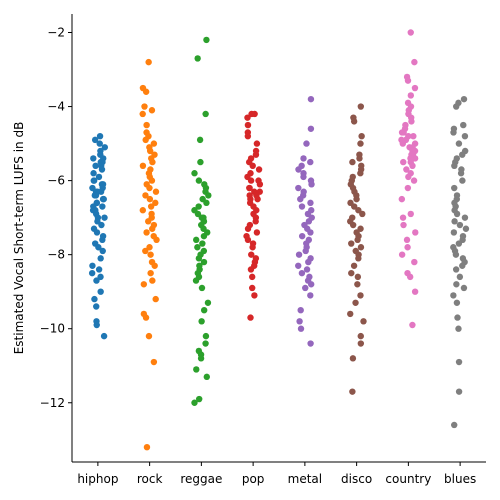 The width and height of the screenshot is (500, 500). I want to click on y-tick-label: −10, so click(52, 329).